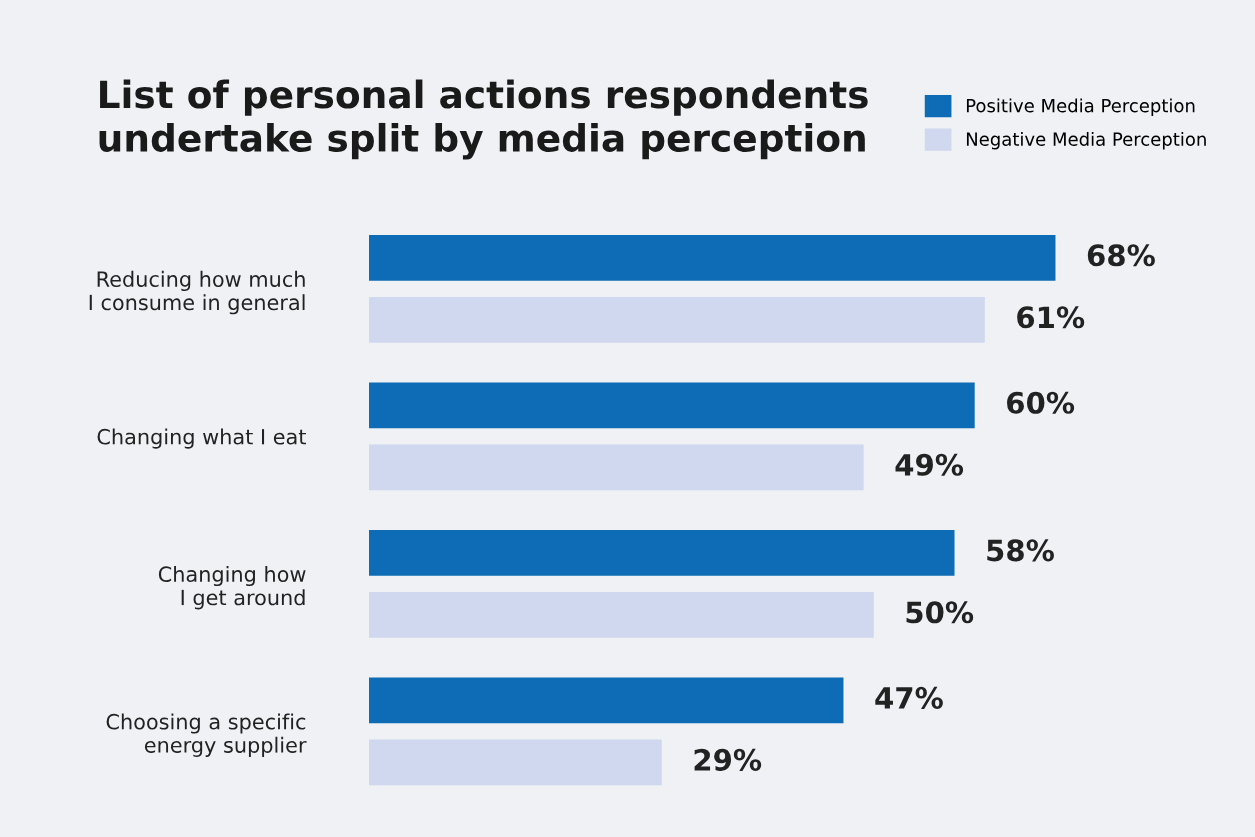 This screenshot has width=1255, height=837. I want to click on legend-label: Positive Media Perception, so click(1080, 107).